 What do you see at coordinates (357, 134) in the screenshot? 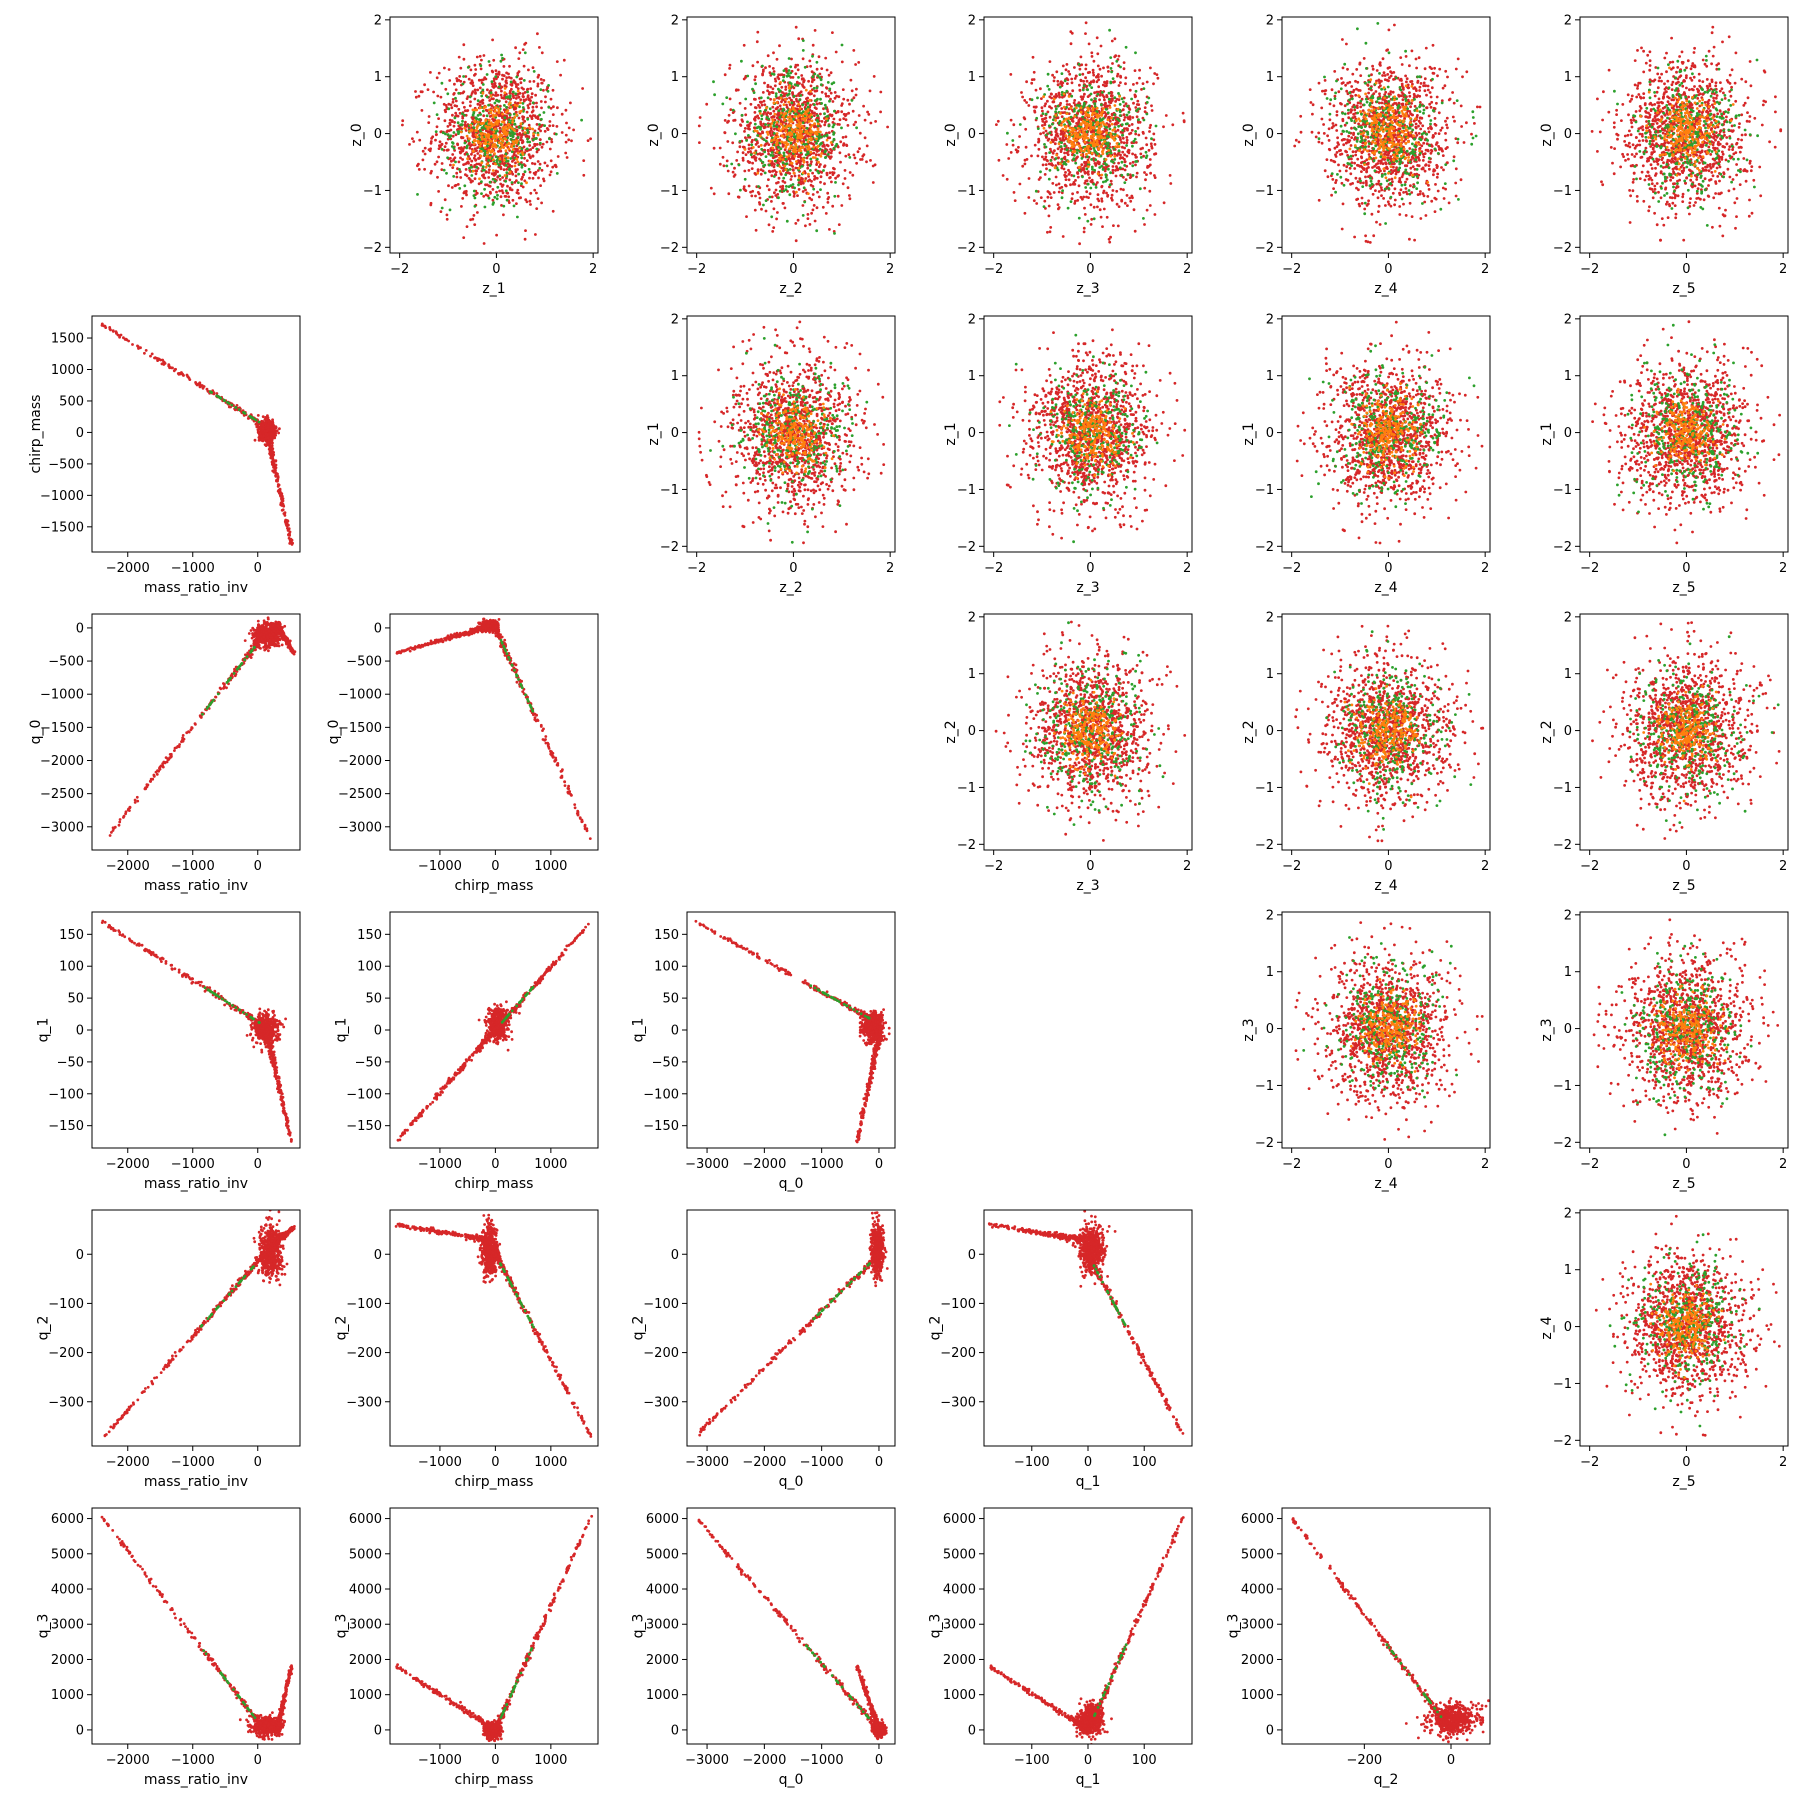
I see `y-axis-label: z_0` at bounding box center [357, 134].